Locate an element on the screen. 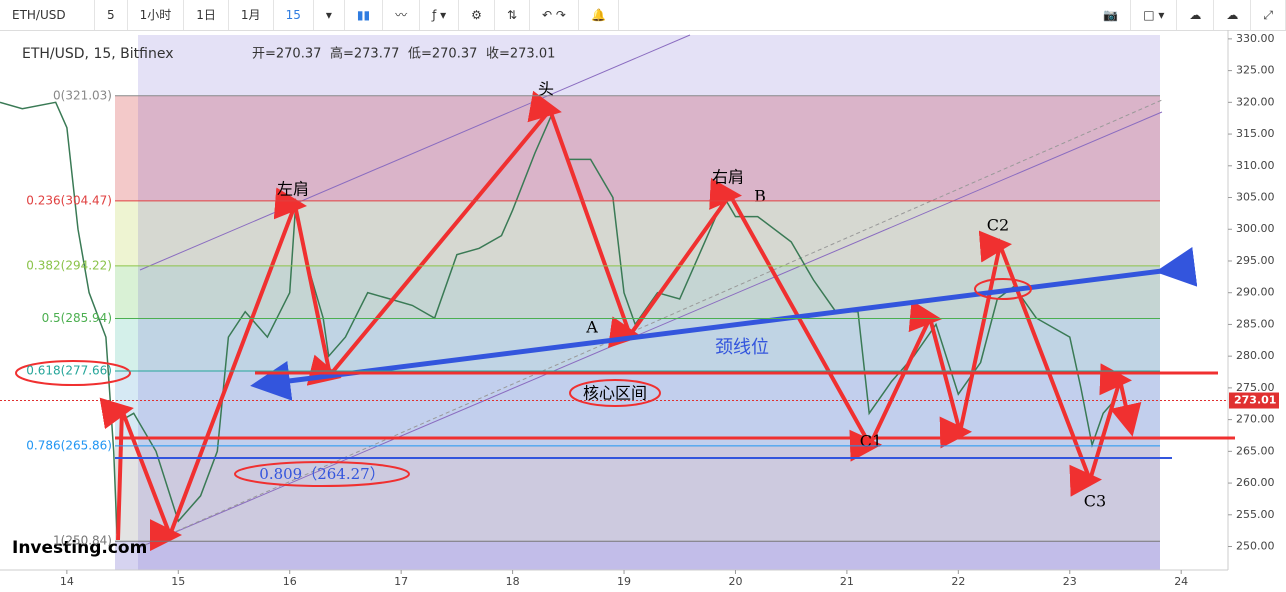 Image resolution: width=1286 pixels, height=592 pixels. fib-label: 0.618(277.66) is located at coordinates (69, 371).